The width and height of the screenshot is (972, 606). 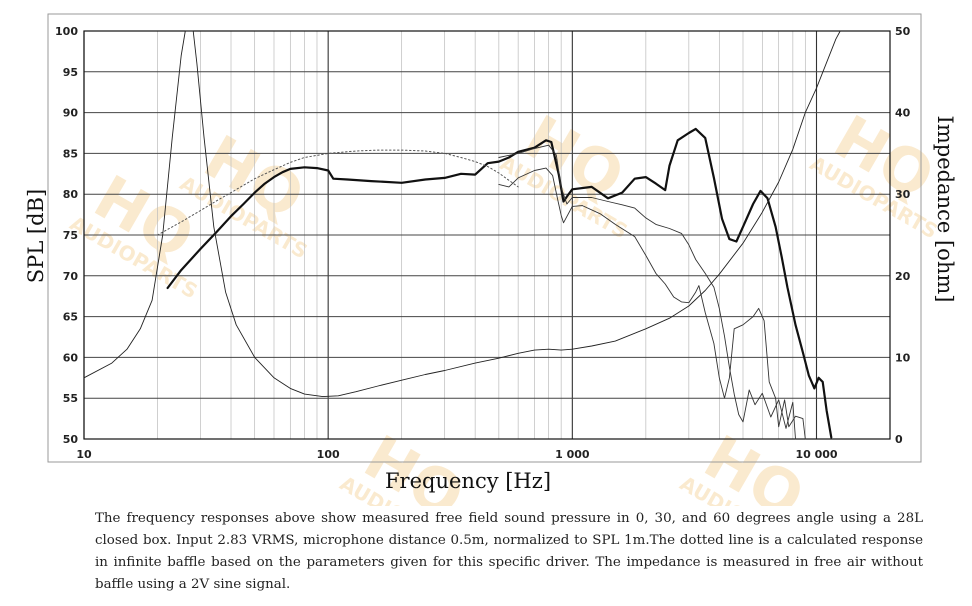 I want to click on y-right-tick-label: 0, so click(x=899, y=439).